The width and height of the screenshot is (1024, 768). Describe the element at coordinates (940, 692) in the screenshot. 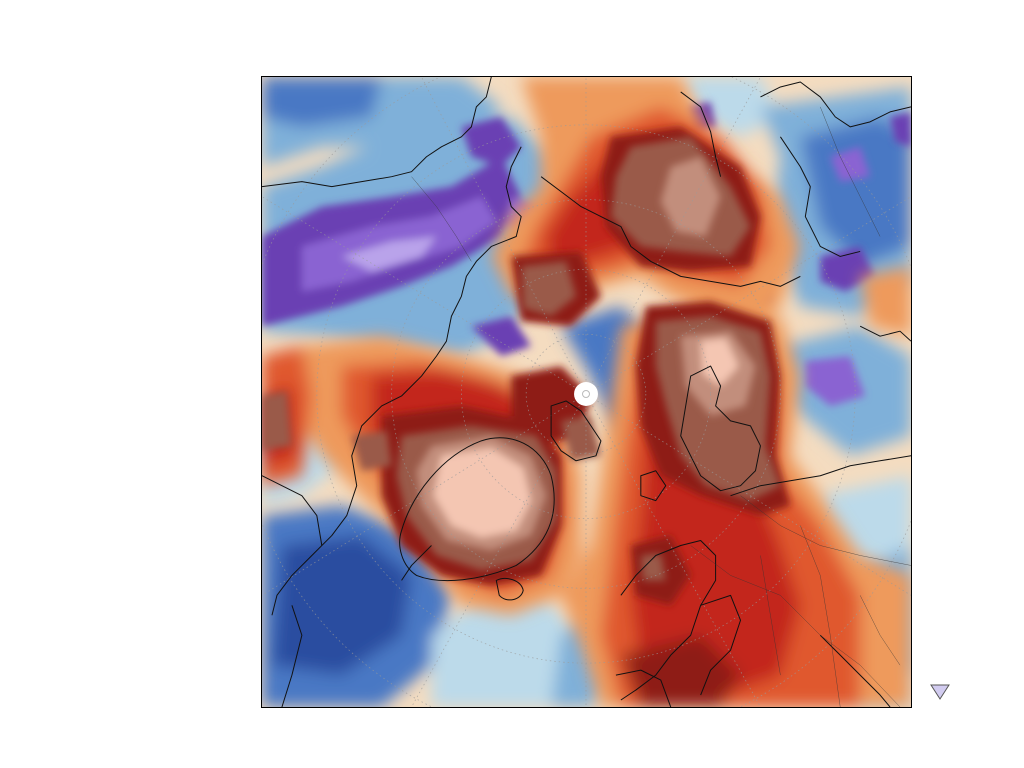

I see `down-triangle-icon` at that location.